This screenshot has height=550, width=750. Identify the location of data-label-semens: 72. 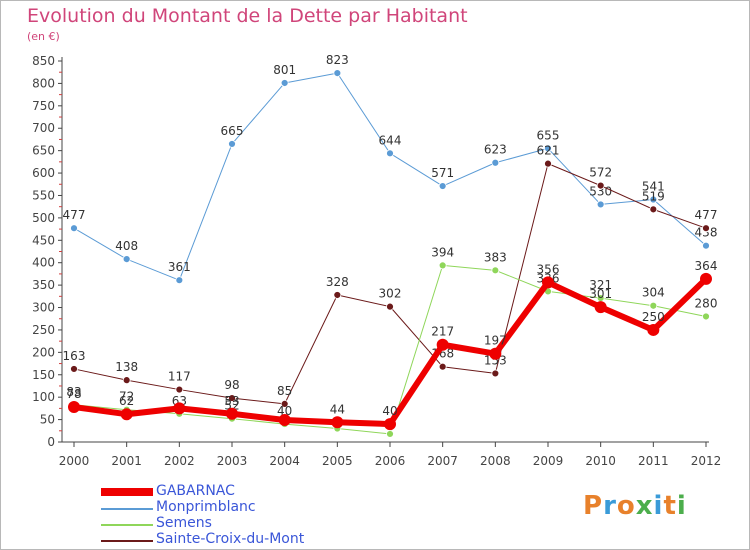
(126, 397).